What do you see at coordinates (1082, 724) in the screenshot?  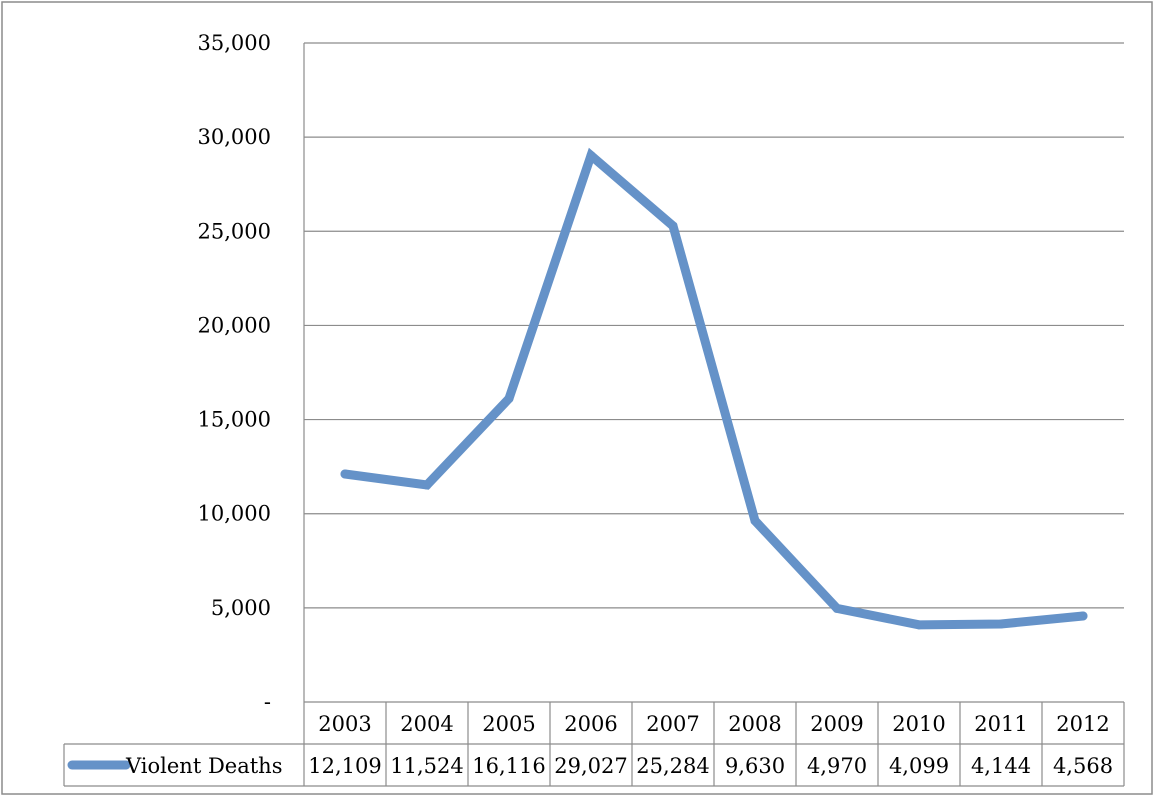 I see `x-tick-label: 2012` at bounding box center [1082, 724].